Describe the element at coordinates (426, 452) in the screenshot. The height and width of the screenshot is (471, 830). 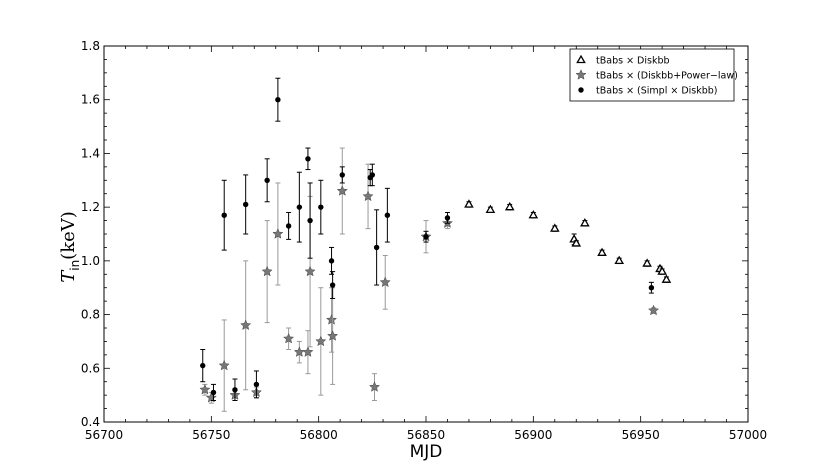
I see `x-axis-label: MJD` at that location.